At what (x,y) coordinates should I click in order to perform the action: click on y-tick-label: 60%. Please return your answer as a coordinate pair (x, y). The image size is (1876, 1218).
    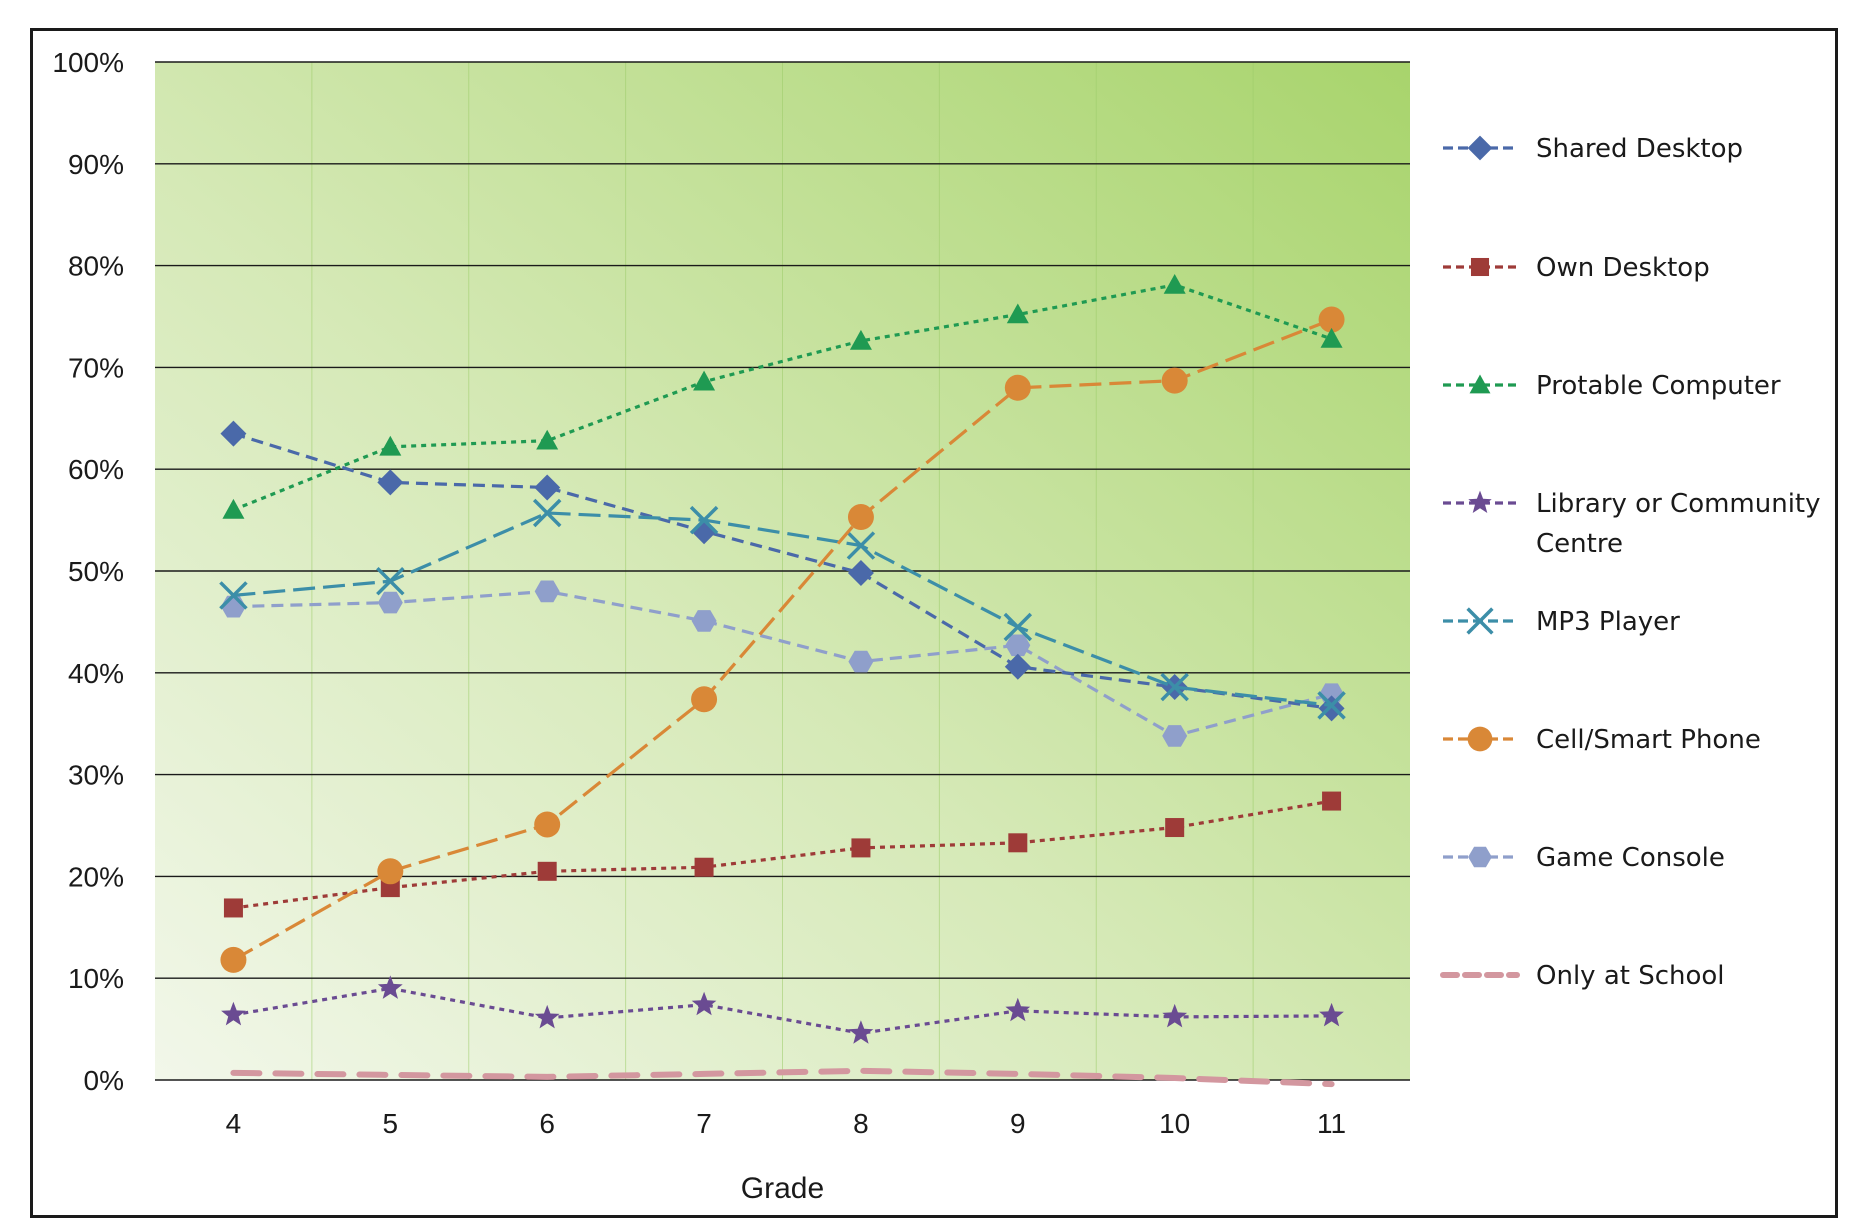
    Looking at the image, I should click on (96, 469).